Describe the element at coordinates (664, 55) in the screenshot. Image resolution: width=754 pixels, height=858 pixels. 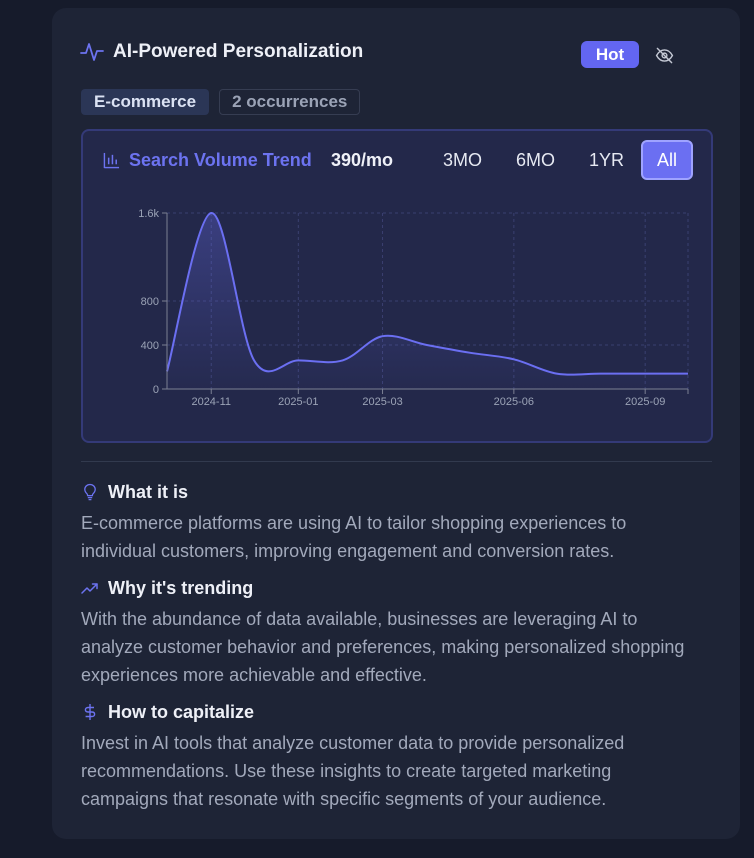
I see `eye-off-icon` at that location.